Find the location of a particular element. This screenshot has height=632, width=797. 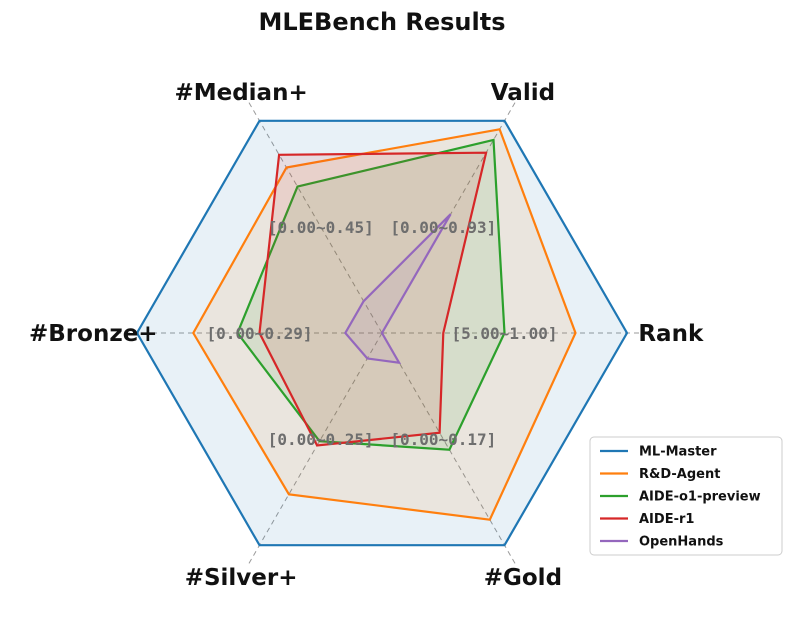

range-label-rank: [5.00~1.00] is located at coordinates (505, 333).